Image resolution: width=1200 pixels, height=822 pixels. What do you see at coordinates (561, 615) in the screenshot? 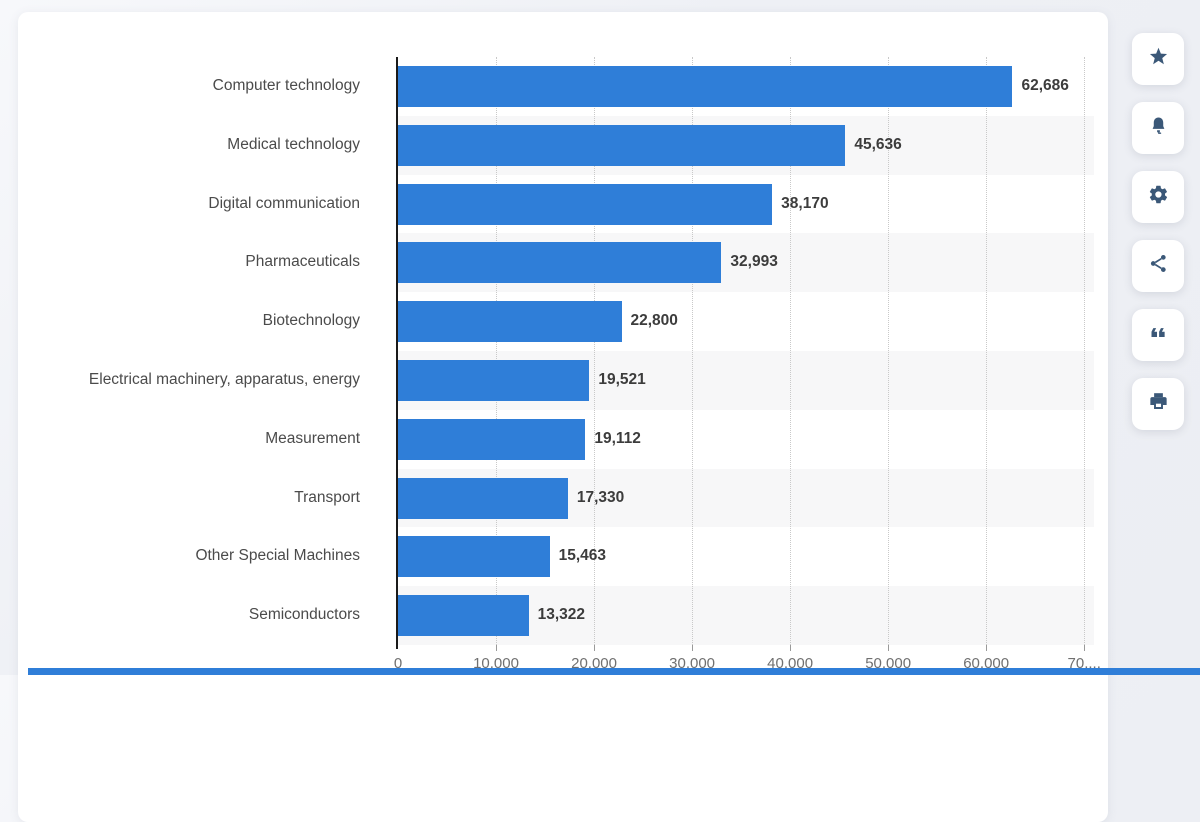
I see `bar-value-label: 13,322` at bounding box center [561, 615].